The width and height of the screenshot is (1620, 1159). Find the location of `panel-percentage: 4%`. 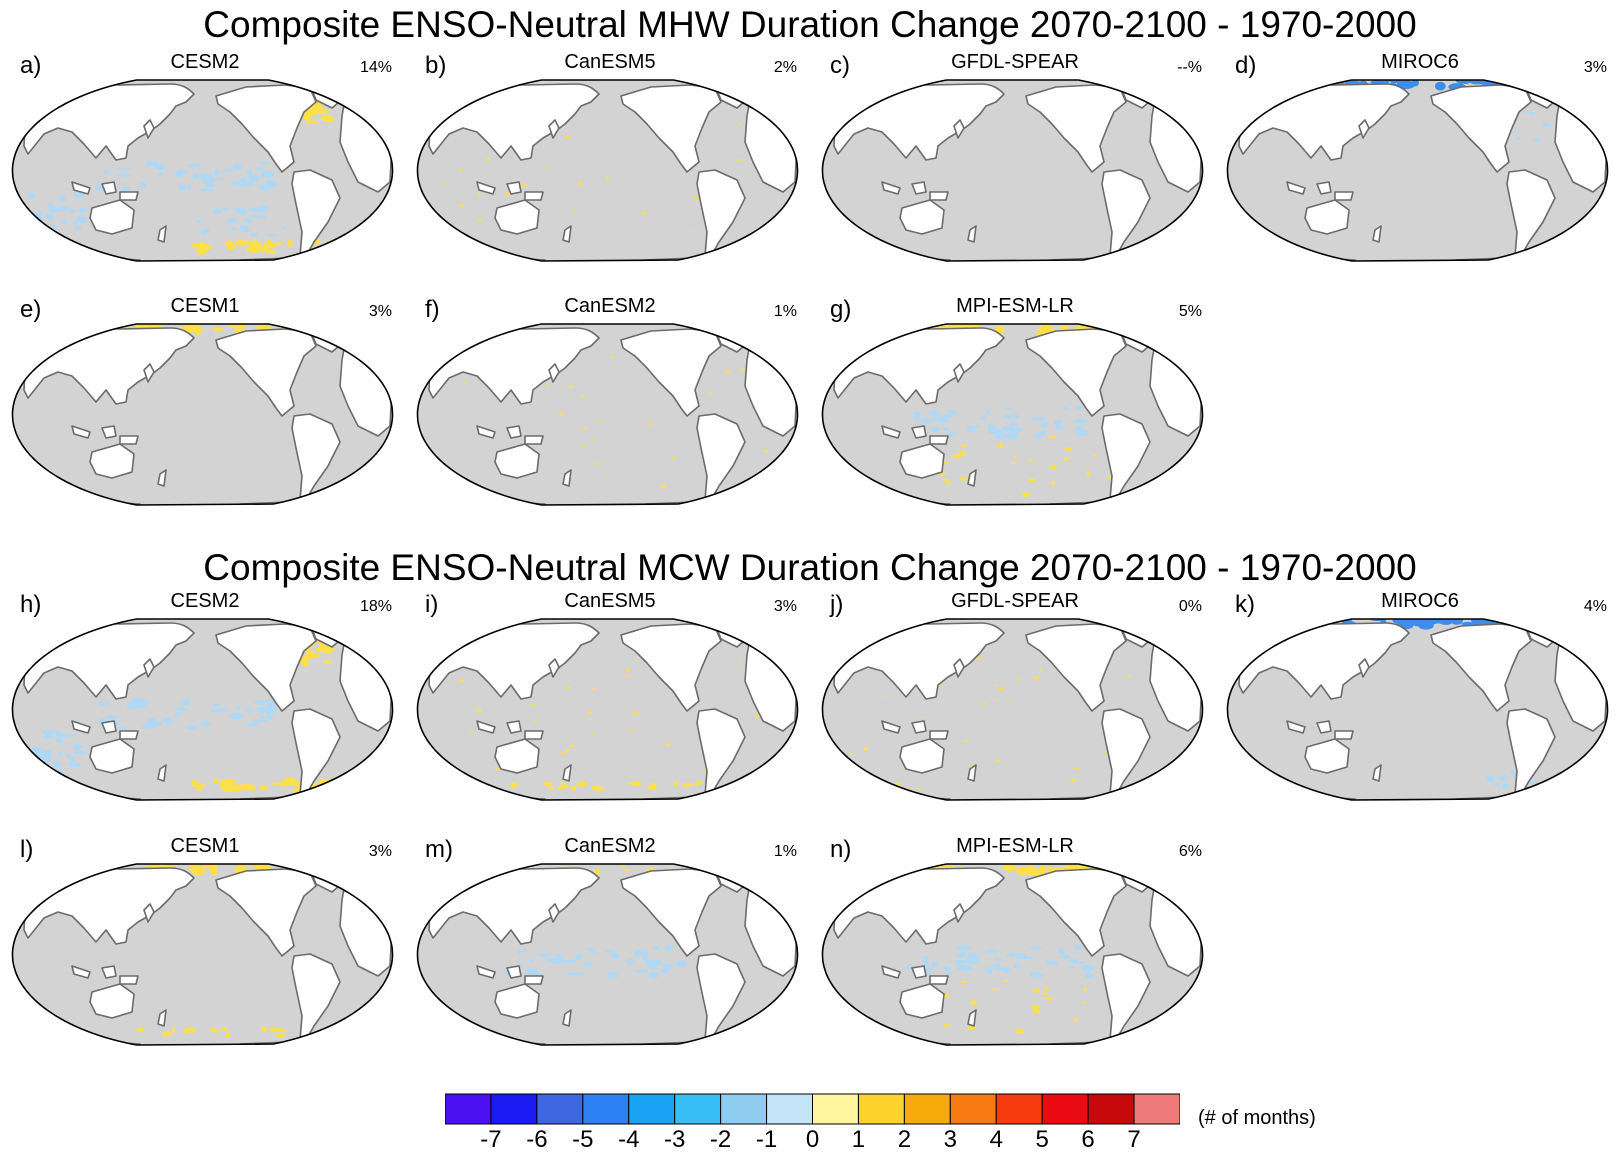

panel-percentage: 4% is located at coordinates (1595, 606).